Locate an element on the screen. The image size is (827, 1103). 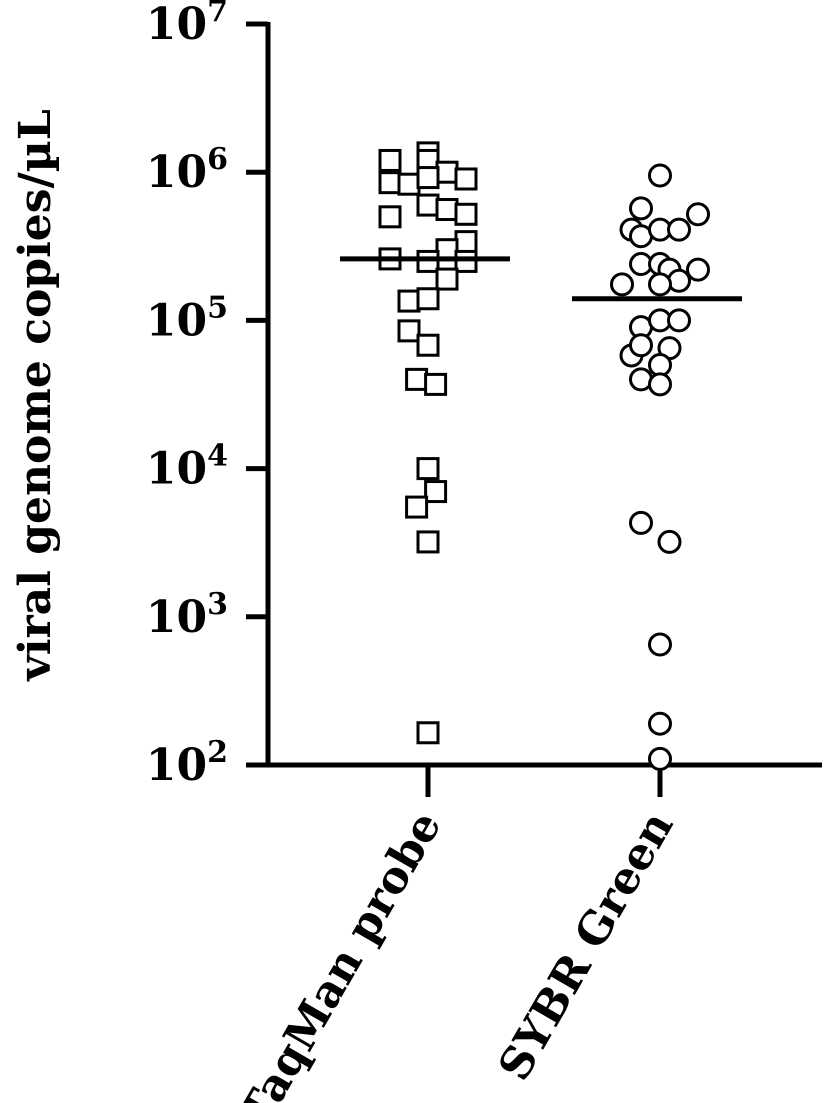
x-tick-label: TaqMan probe is located at coordinates (340, 953).